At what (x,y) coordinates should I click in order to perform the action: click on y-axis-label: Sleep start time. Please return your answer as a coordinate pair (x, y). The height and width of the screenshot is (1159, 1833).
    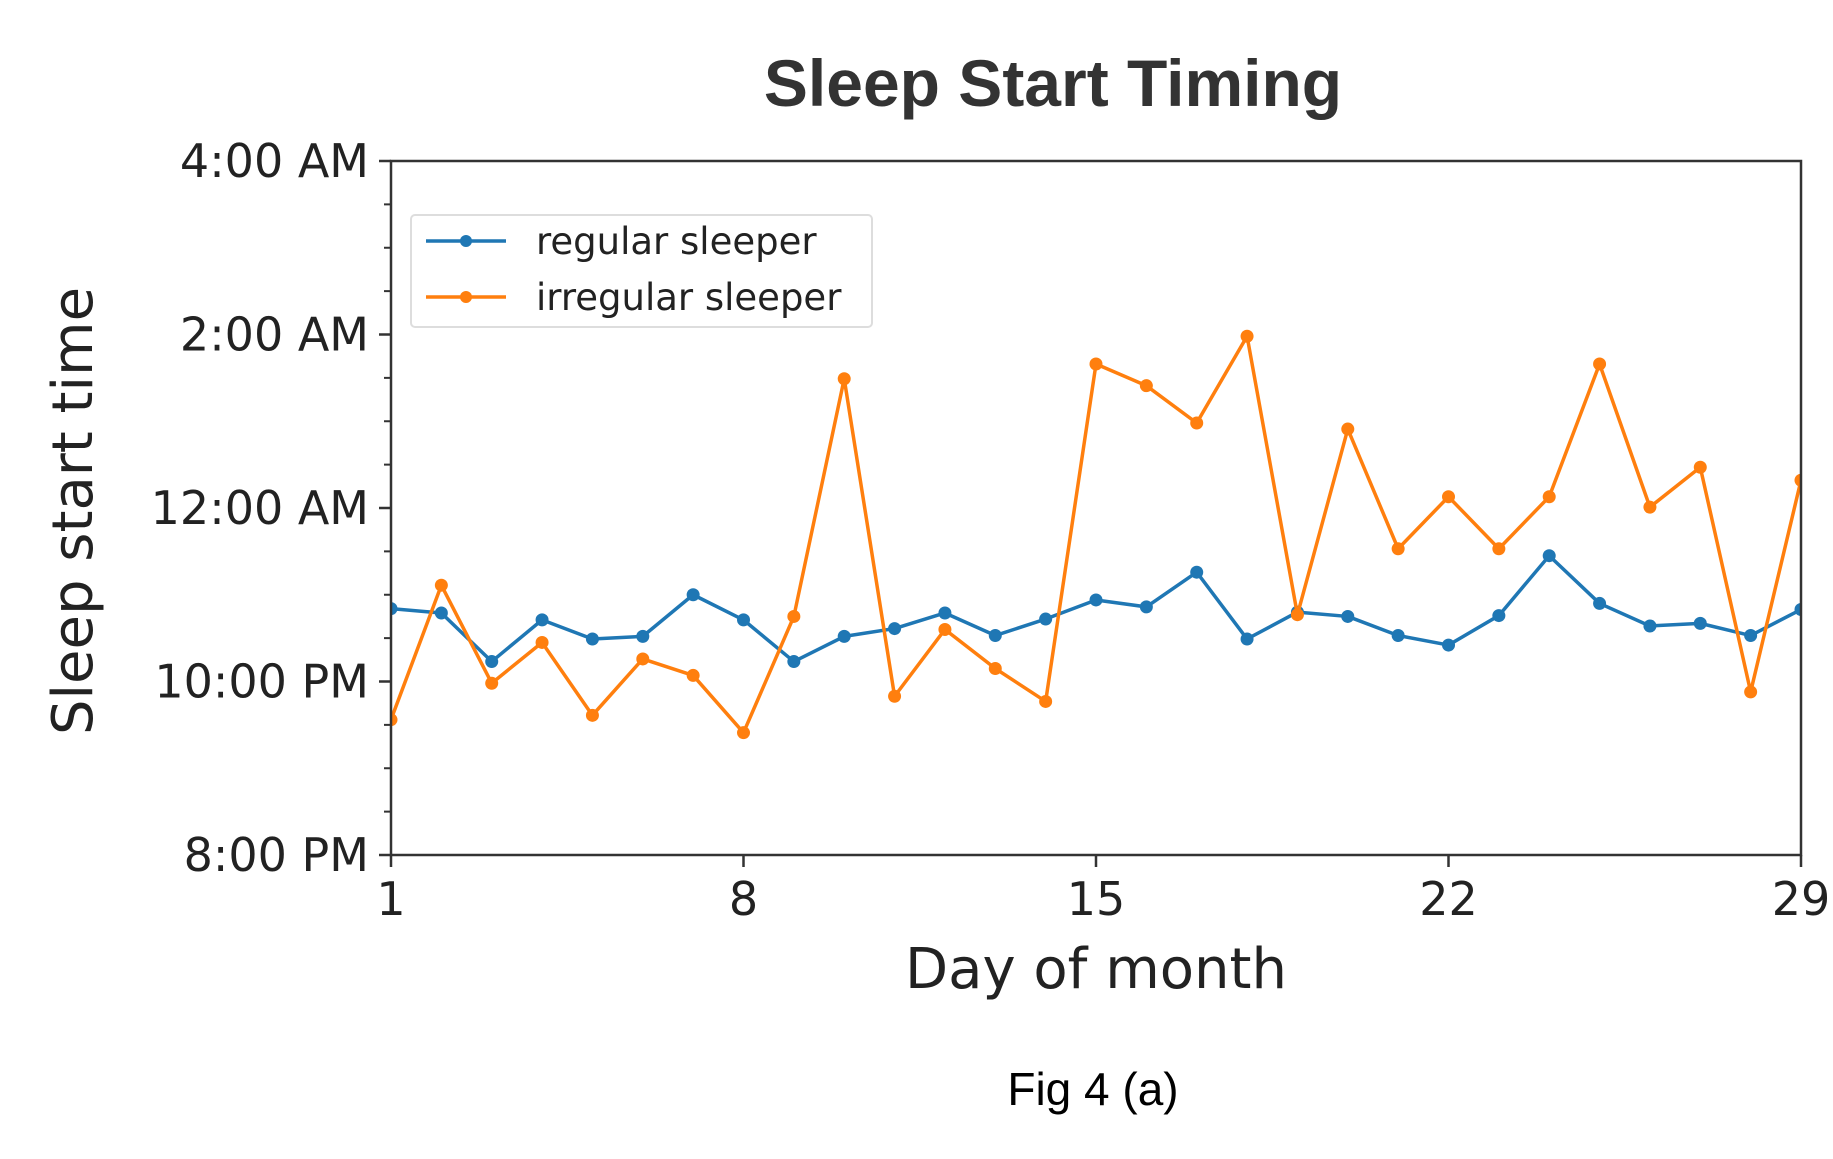
    Looking at the image, I should click on (73, 511).